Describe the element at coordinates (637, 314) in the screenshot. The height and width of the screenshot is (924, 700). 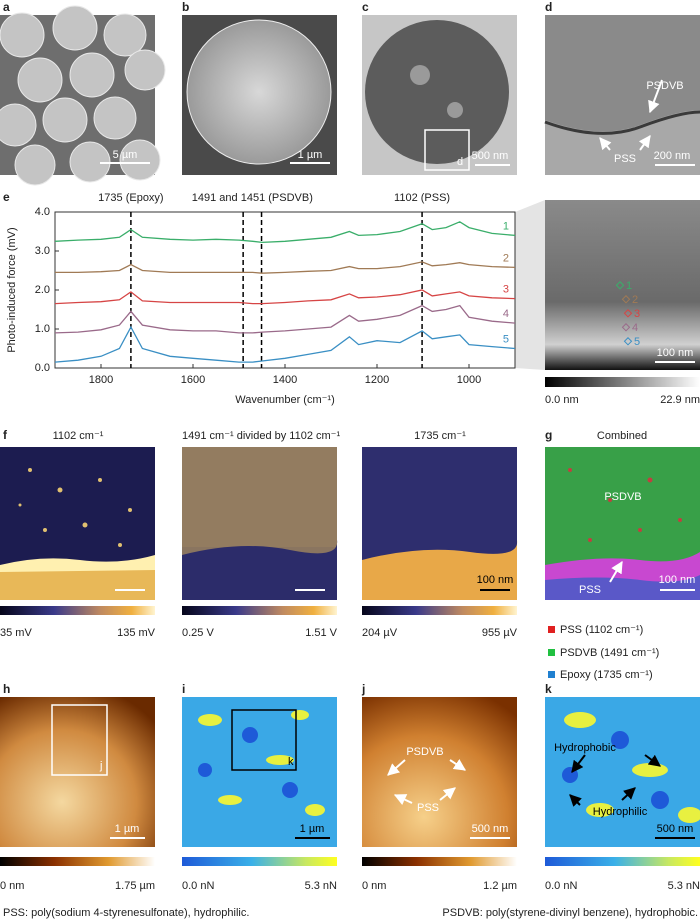
I see `point-label: 3` at that location.